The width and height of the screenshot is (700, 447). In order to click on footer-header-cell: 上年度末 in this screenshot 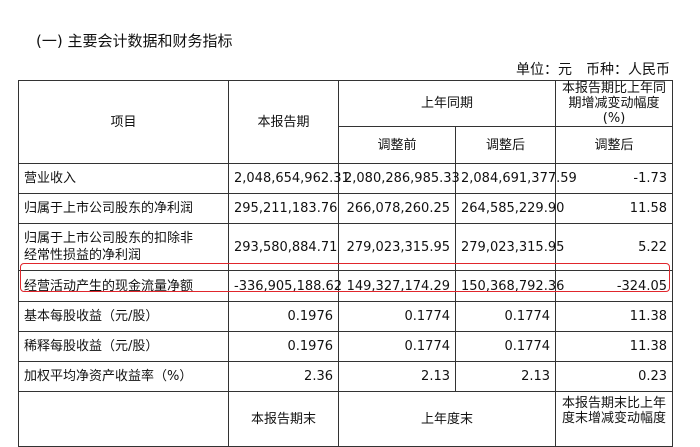, I will do `click(447, 419)`.